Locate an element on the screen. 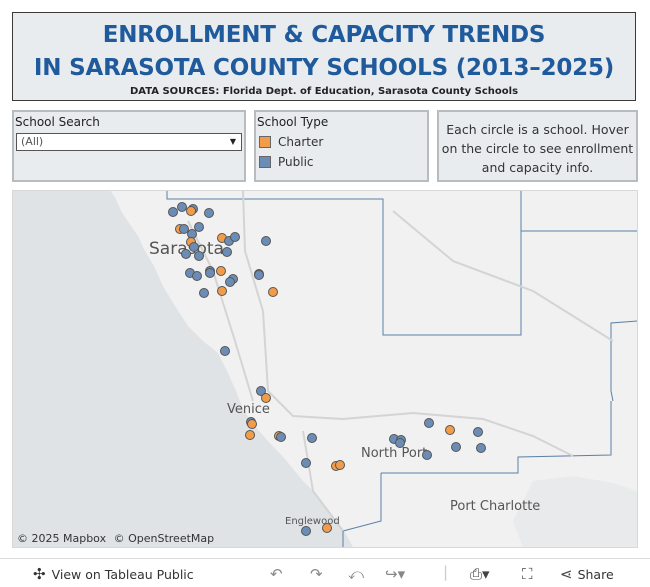  legend-label-charter: Charter is located at coordinates (301, 142).